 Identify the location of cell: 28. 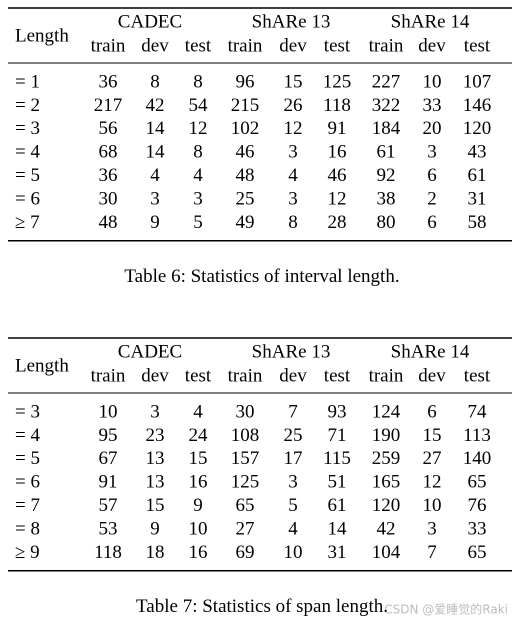
(337, 222).